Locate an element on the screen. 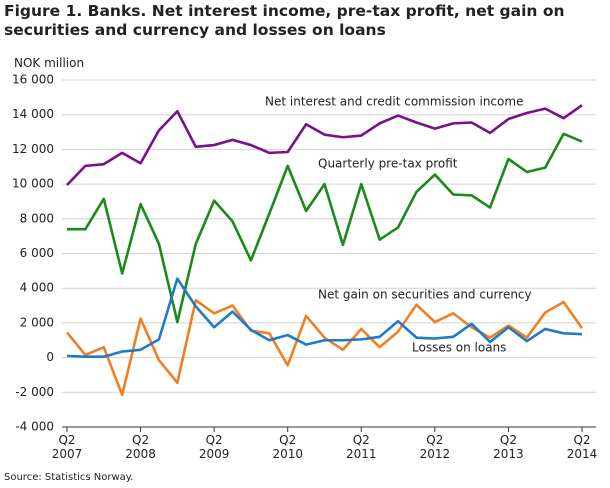  y-tick-label: 0 is located at coordinates (50, 357).